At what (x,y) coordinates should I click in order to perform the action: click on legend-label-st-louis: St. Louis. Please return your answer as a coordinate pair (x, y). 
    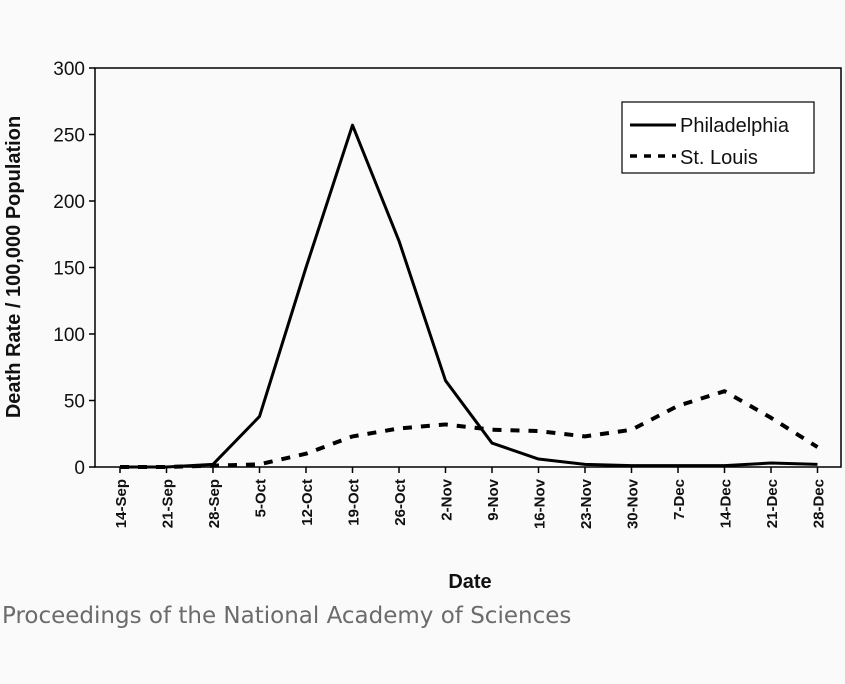
    Looking at the image, I should click on (719, 158).